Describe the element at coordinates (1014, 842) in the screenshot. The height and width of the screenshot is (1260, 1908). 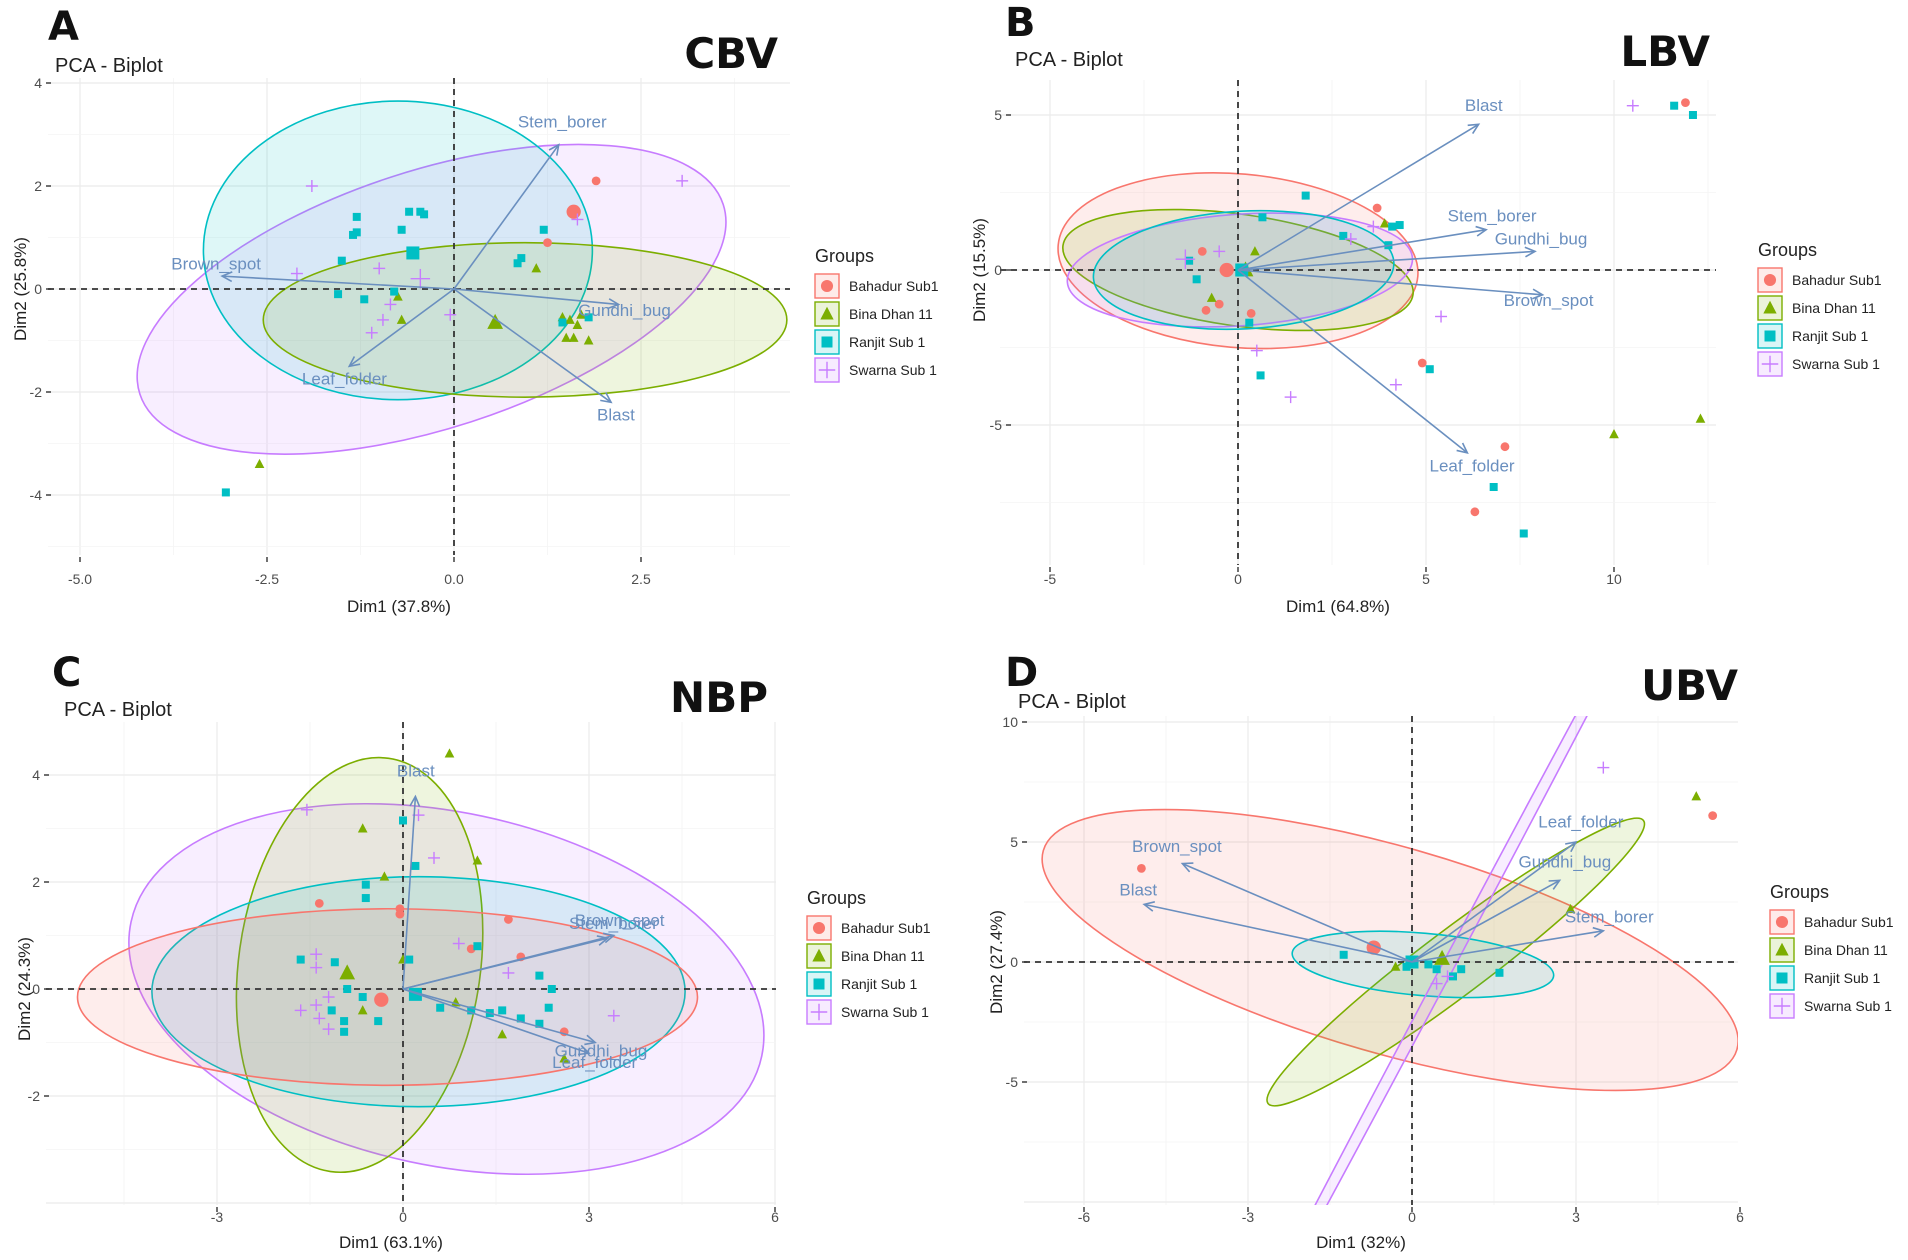
I see `y-tick-label: 5` at that location.